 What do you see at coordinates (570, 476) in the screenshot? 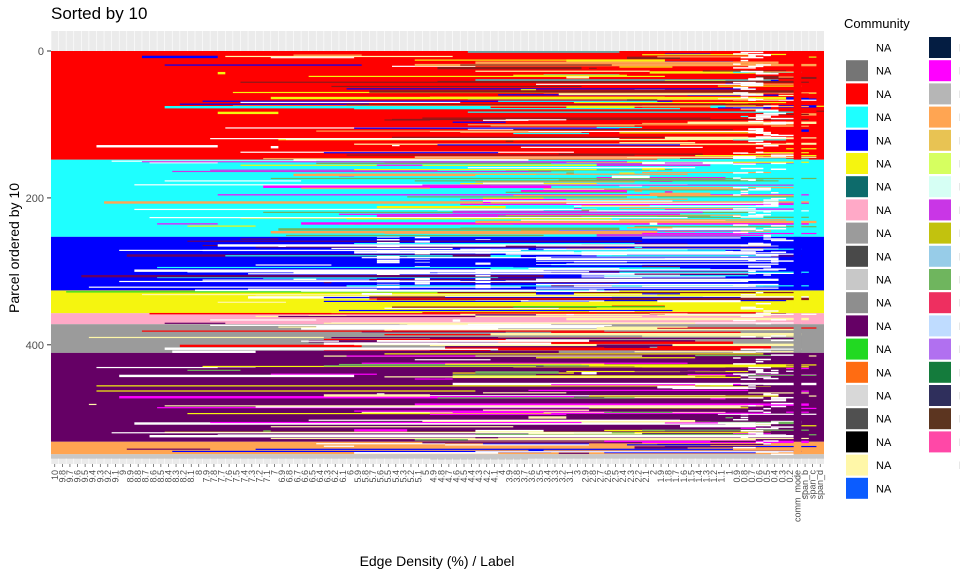
I see `x-tick-label: 3.1` at bounding box center [570, 476].